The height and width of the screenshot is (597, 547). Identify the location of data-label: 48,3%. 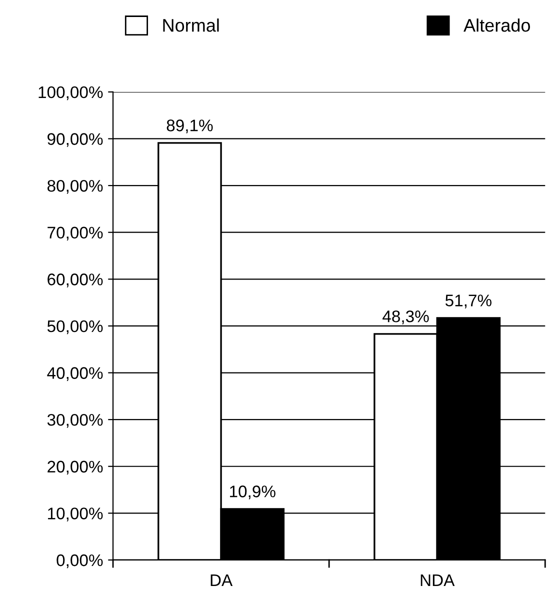
(405, 317).